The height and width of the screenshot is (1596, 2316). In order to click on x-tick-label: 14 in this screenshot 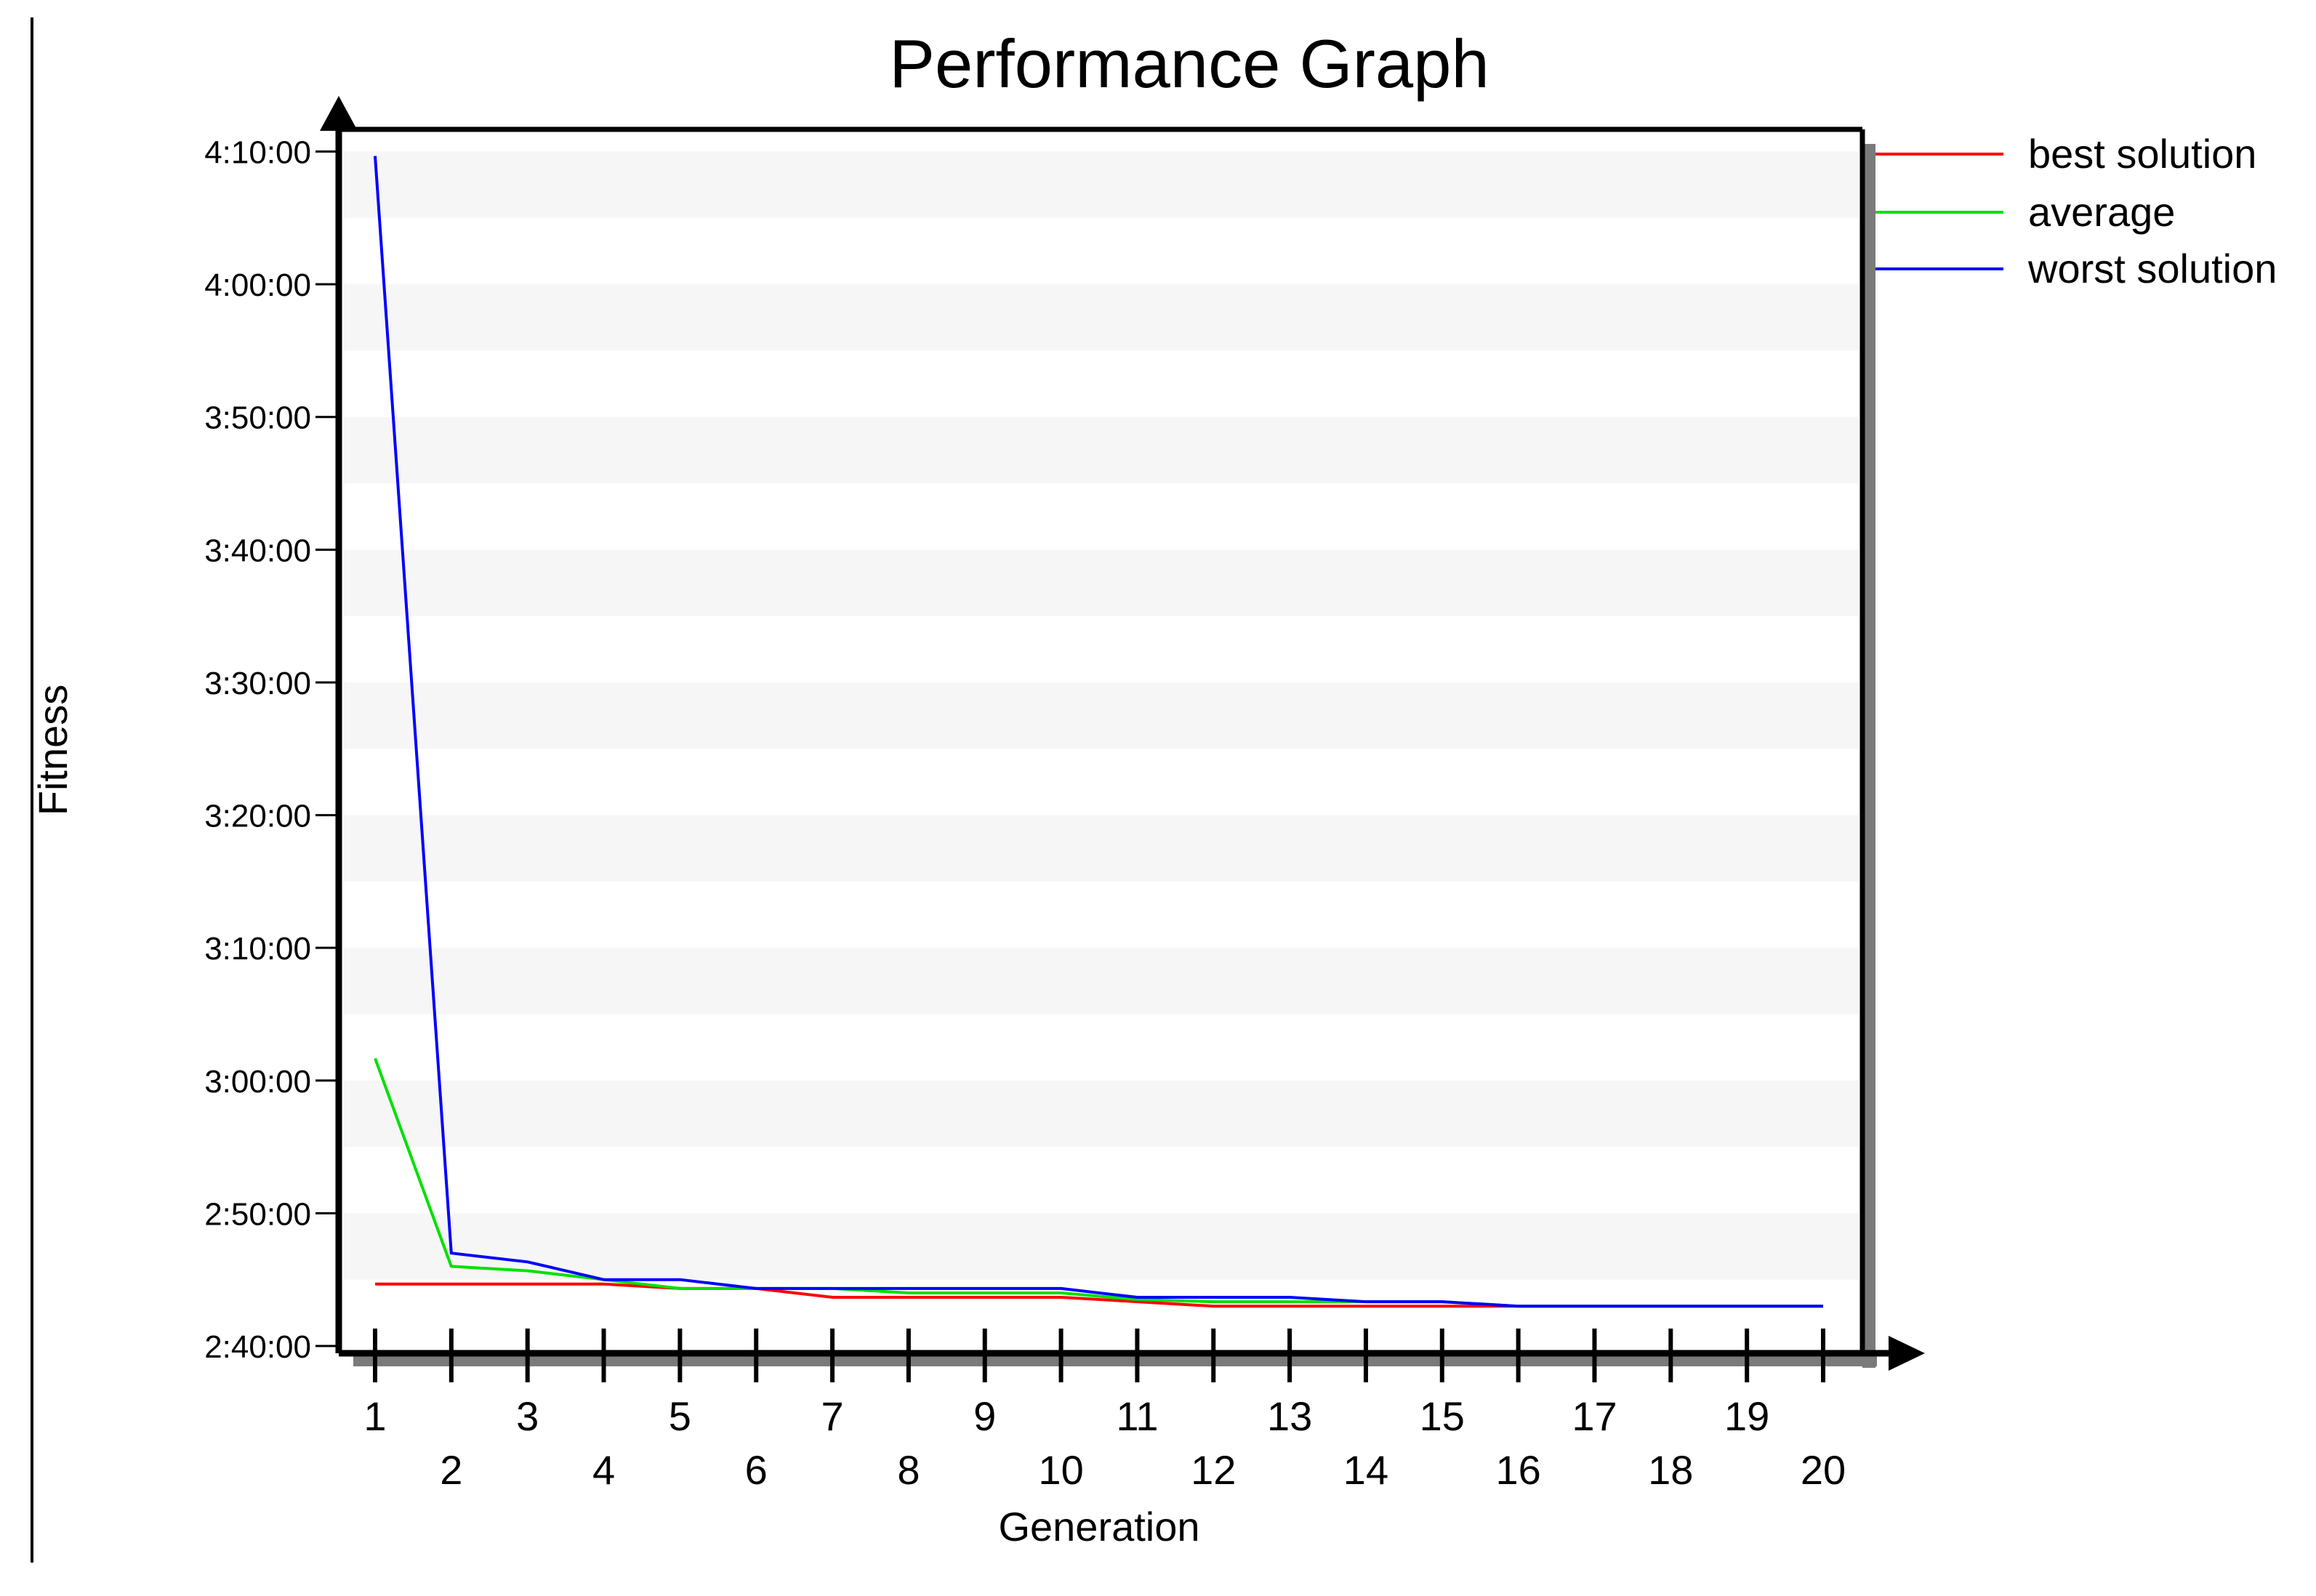, I will do `click(1366, 1470)`.